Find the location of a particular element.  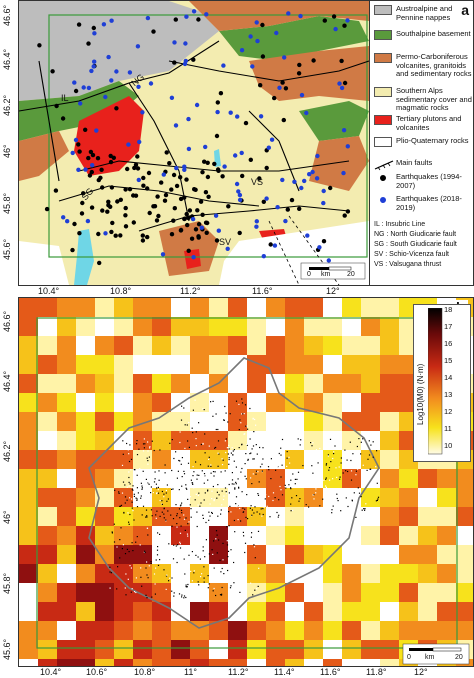

blue-dot-icon is located at coordinates (383, 200).